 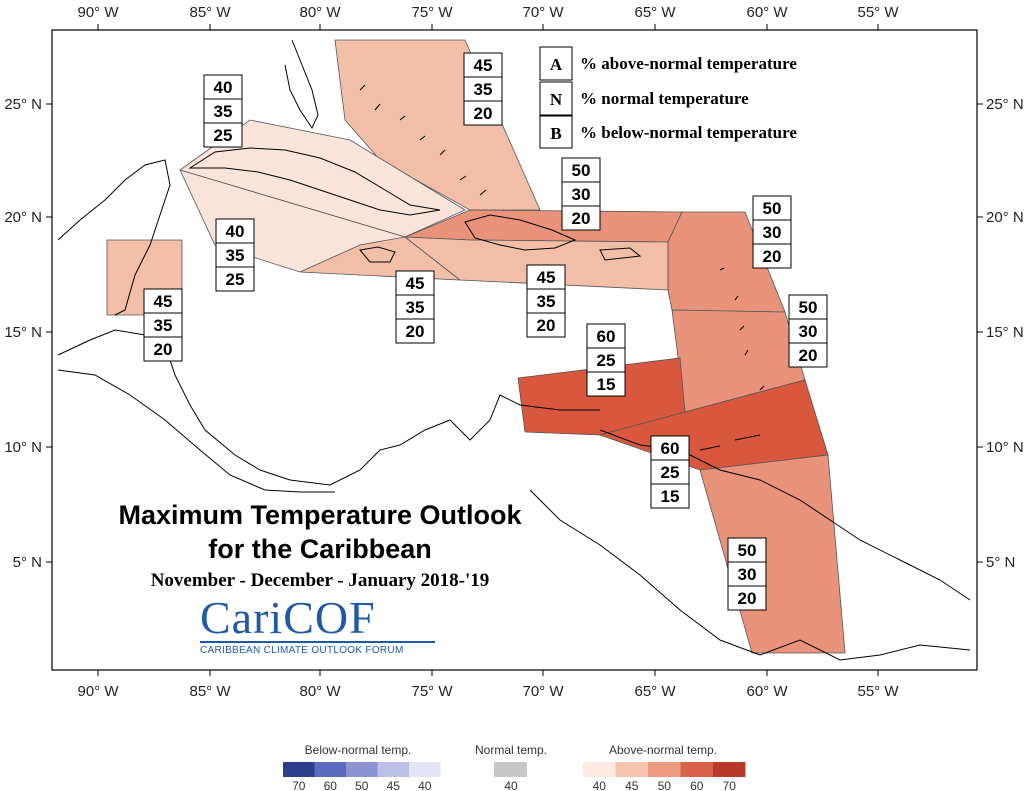 What do you see at coordinates (320, 12) in the screenshot?
I see `top-lon-label: 80° W` at bounding box center [320, 12].